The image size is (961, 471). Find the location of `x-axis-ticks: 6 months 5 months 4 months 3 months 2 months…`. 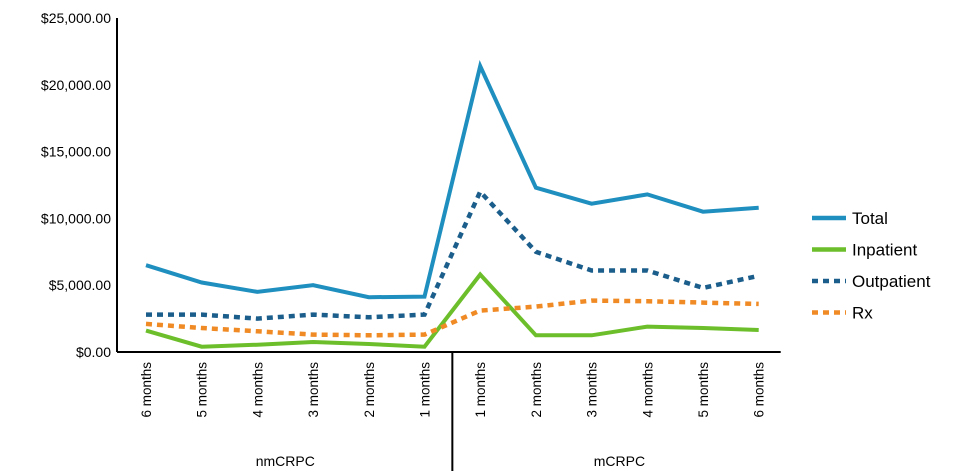

x-axis-ticks: 6 months 5 months 4 months 3 months 2 months… is located at coordinates (453, 390).